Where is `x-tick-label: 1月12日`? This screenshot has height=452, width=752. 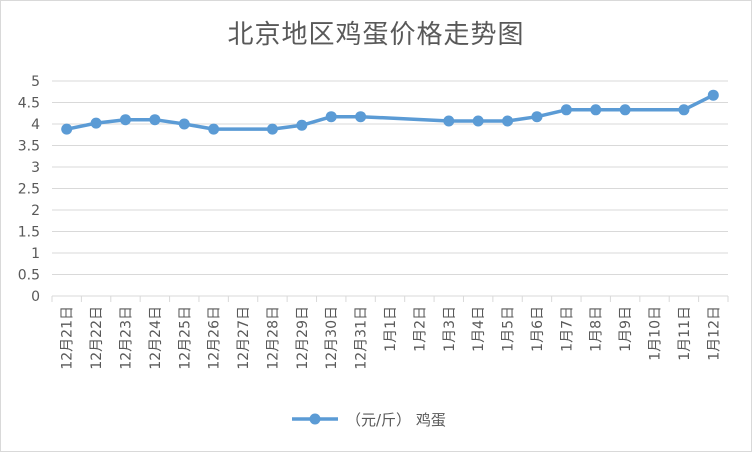 x-tick-label: 1月12日 is located at coordinates (714, 333).